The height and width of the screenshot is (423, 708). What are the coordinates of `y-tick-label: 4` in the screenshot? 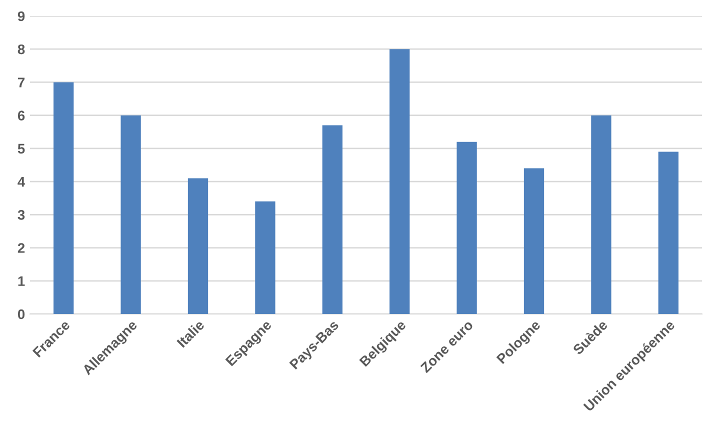 It's located at (22, 182).